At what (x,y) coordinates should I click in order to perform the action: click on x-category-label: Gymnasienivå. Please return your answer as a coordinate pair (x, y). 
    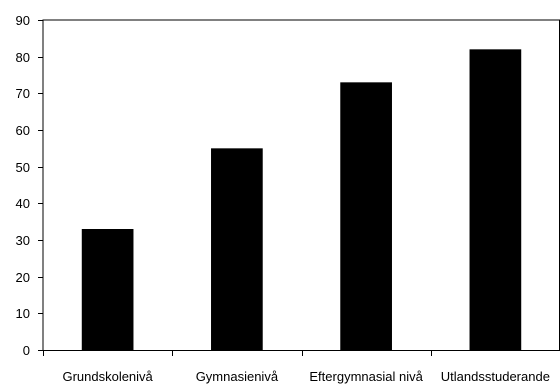
    Looking at the image, I should click on (237, 376).